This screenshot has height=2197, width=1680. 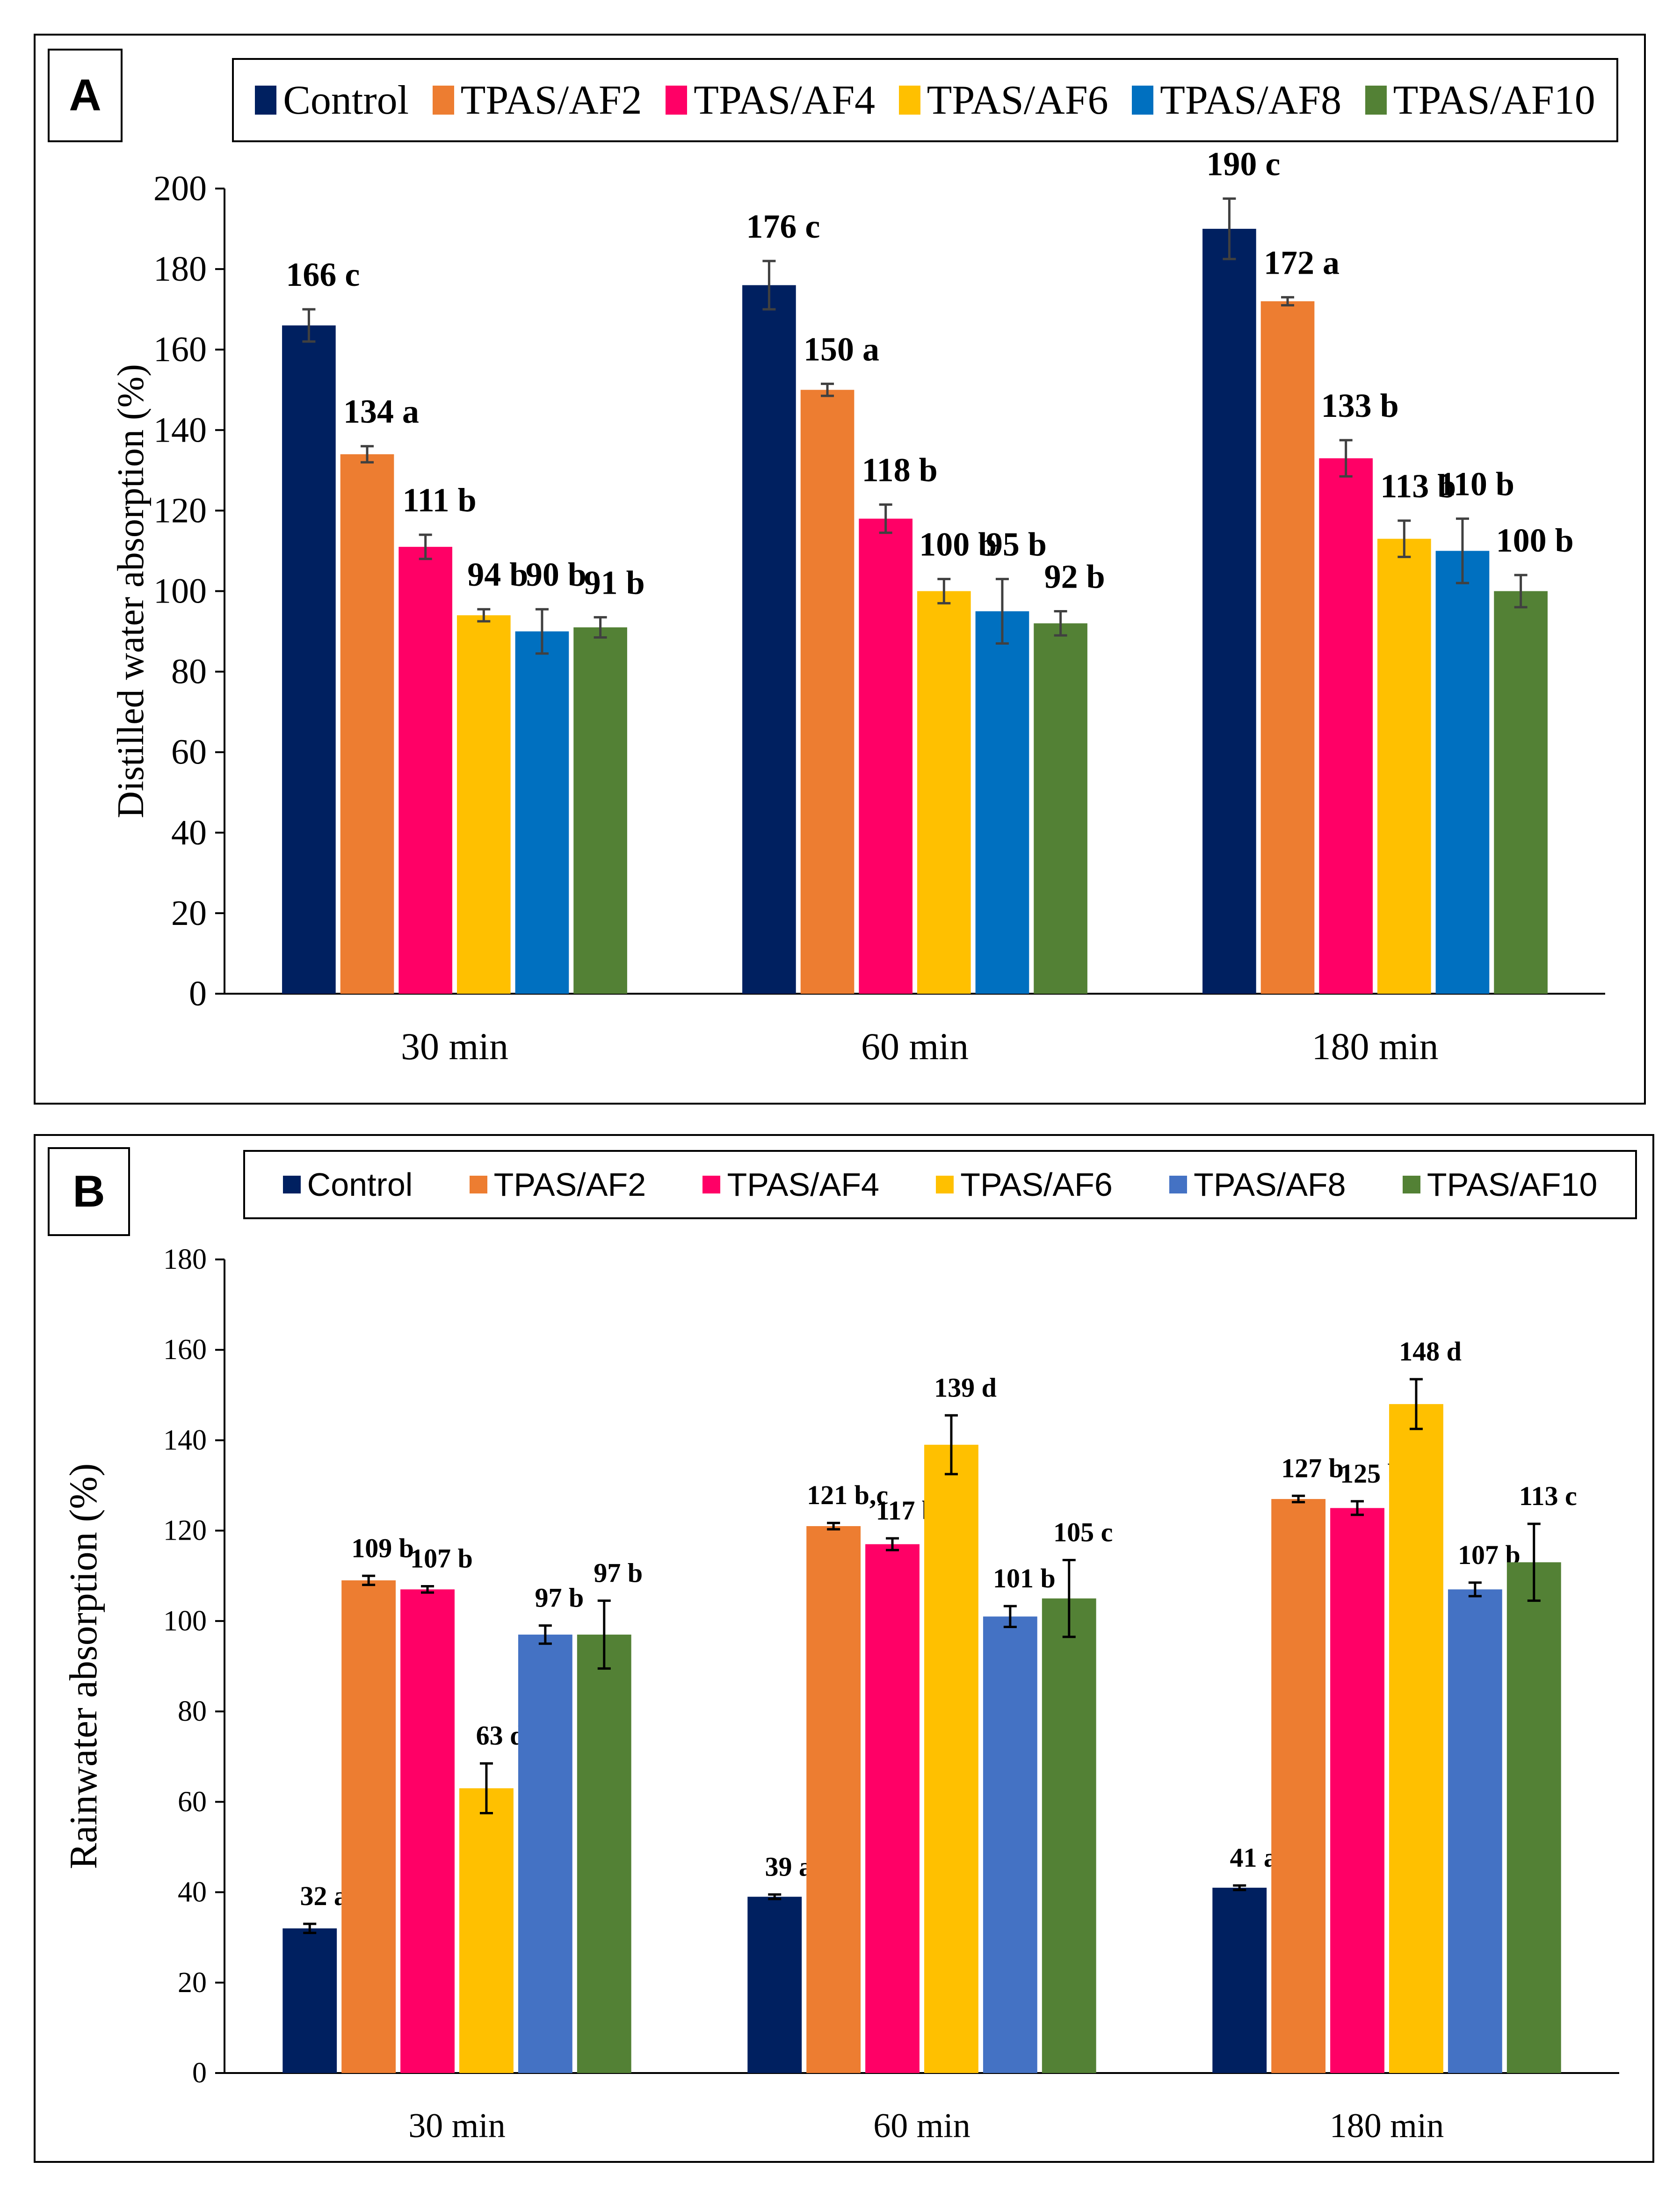 What do you see at coordinates (1302, 262) in the screenshot?
I see `data-label-a-1-2: 172 a` at bounding box center [1302, 262].